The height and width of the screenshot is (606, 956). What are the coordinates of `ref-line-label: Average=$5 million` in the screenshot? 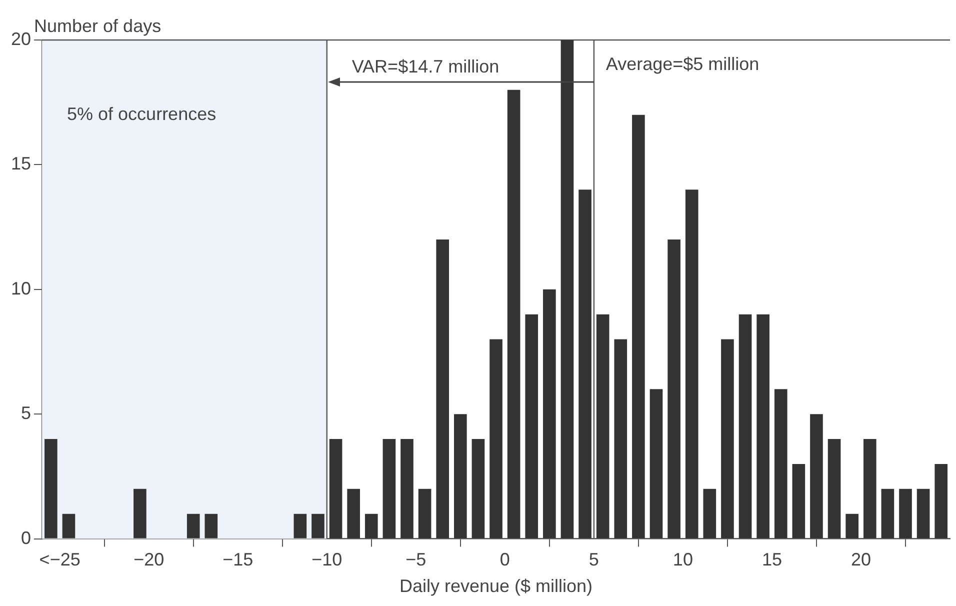 It's located at (683, 64).